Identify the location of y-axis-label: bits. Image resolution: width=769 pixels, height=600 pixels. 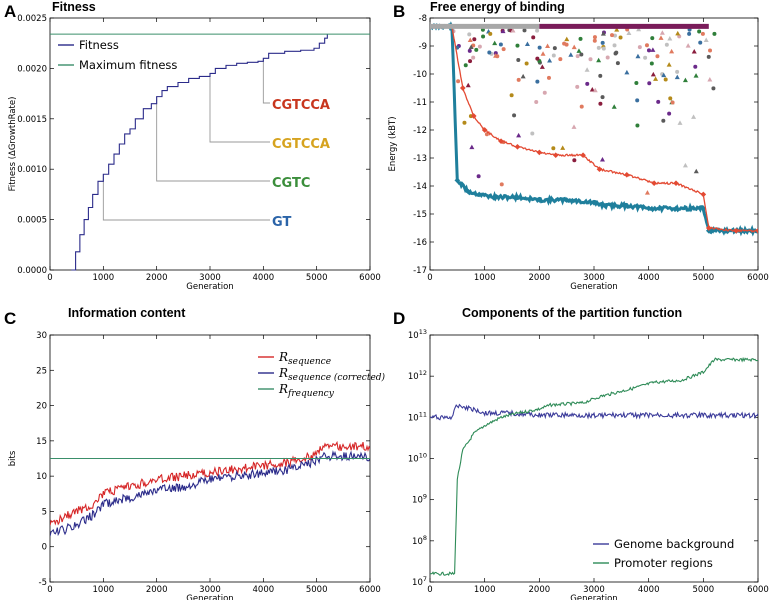
(13, 458).